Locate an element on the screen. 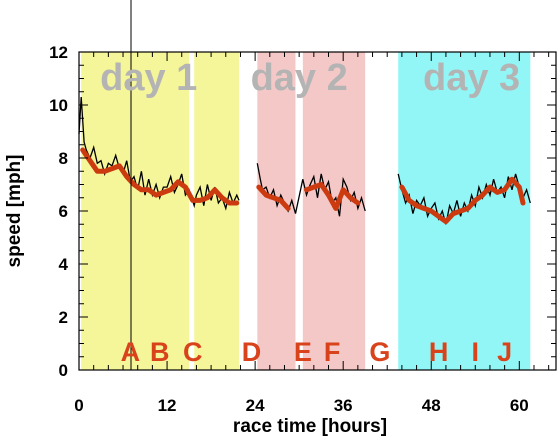 The height and width of the screenshot is (441, 560). y-tick-label: 8 is located at coordinates (63, 158).